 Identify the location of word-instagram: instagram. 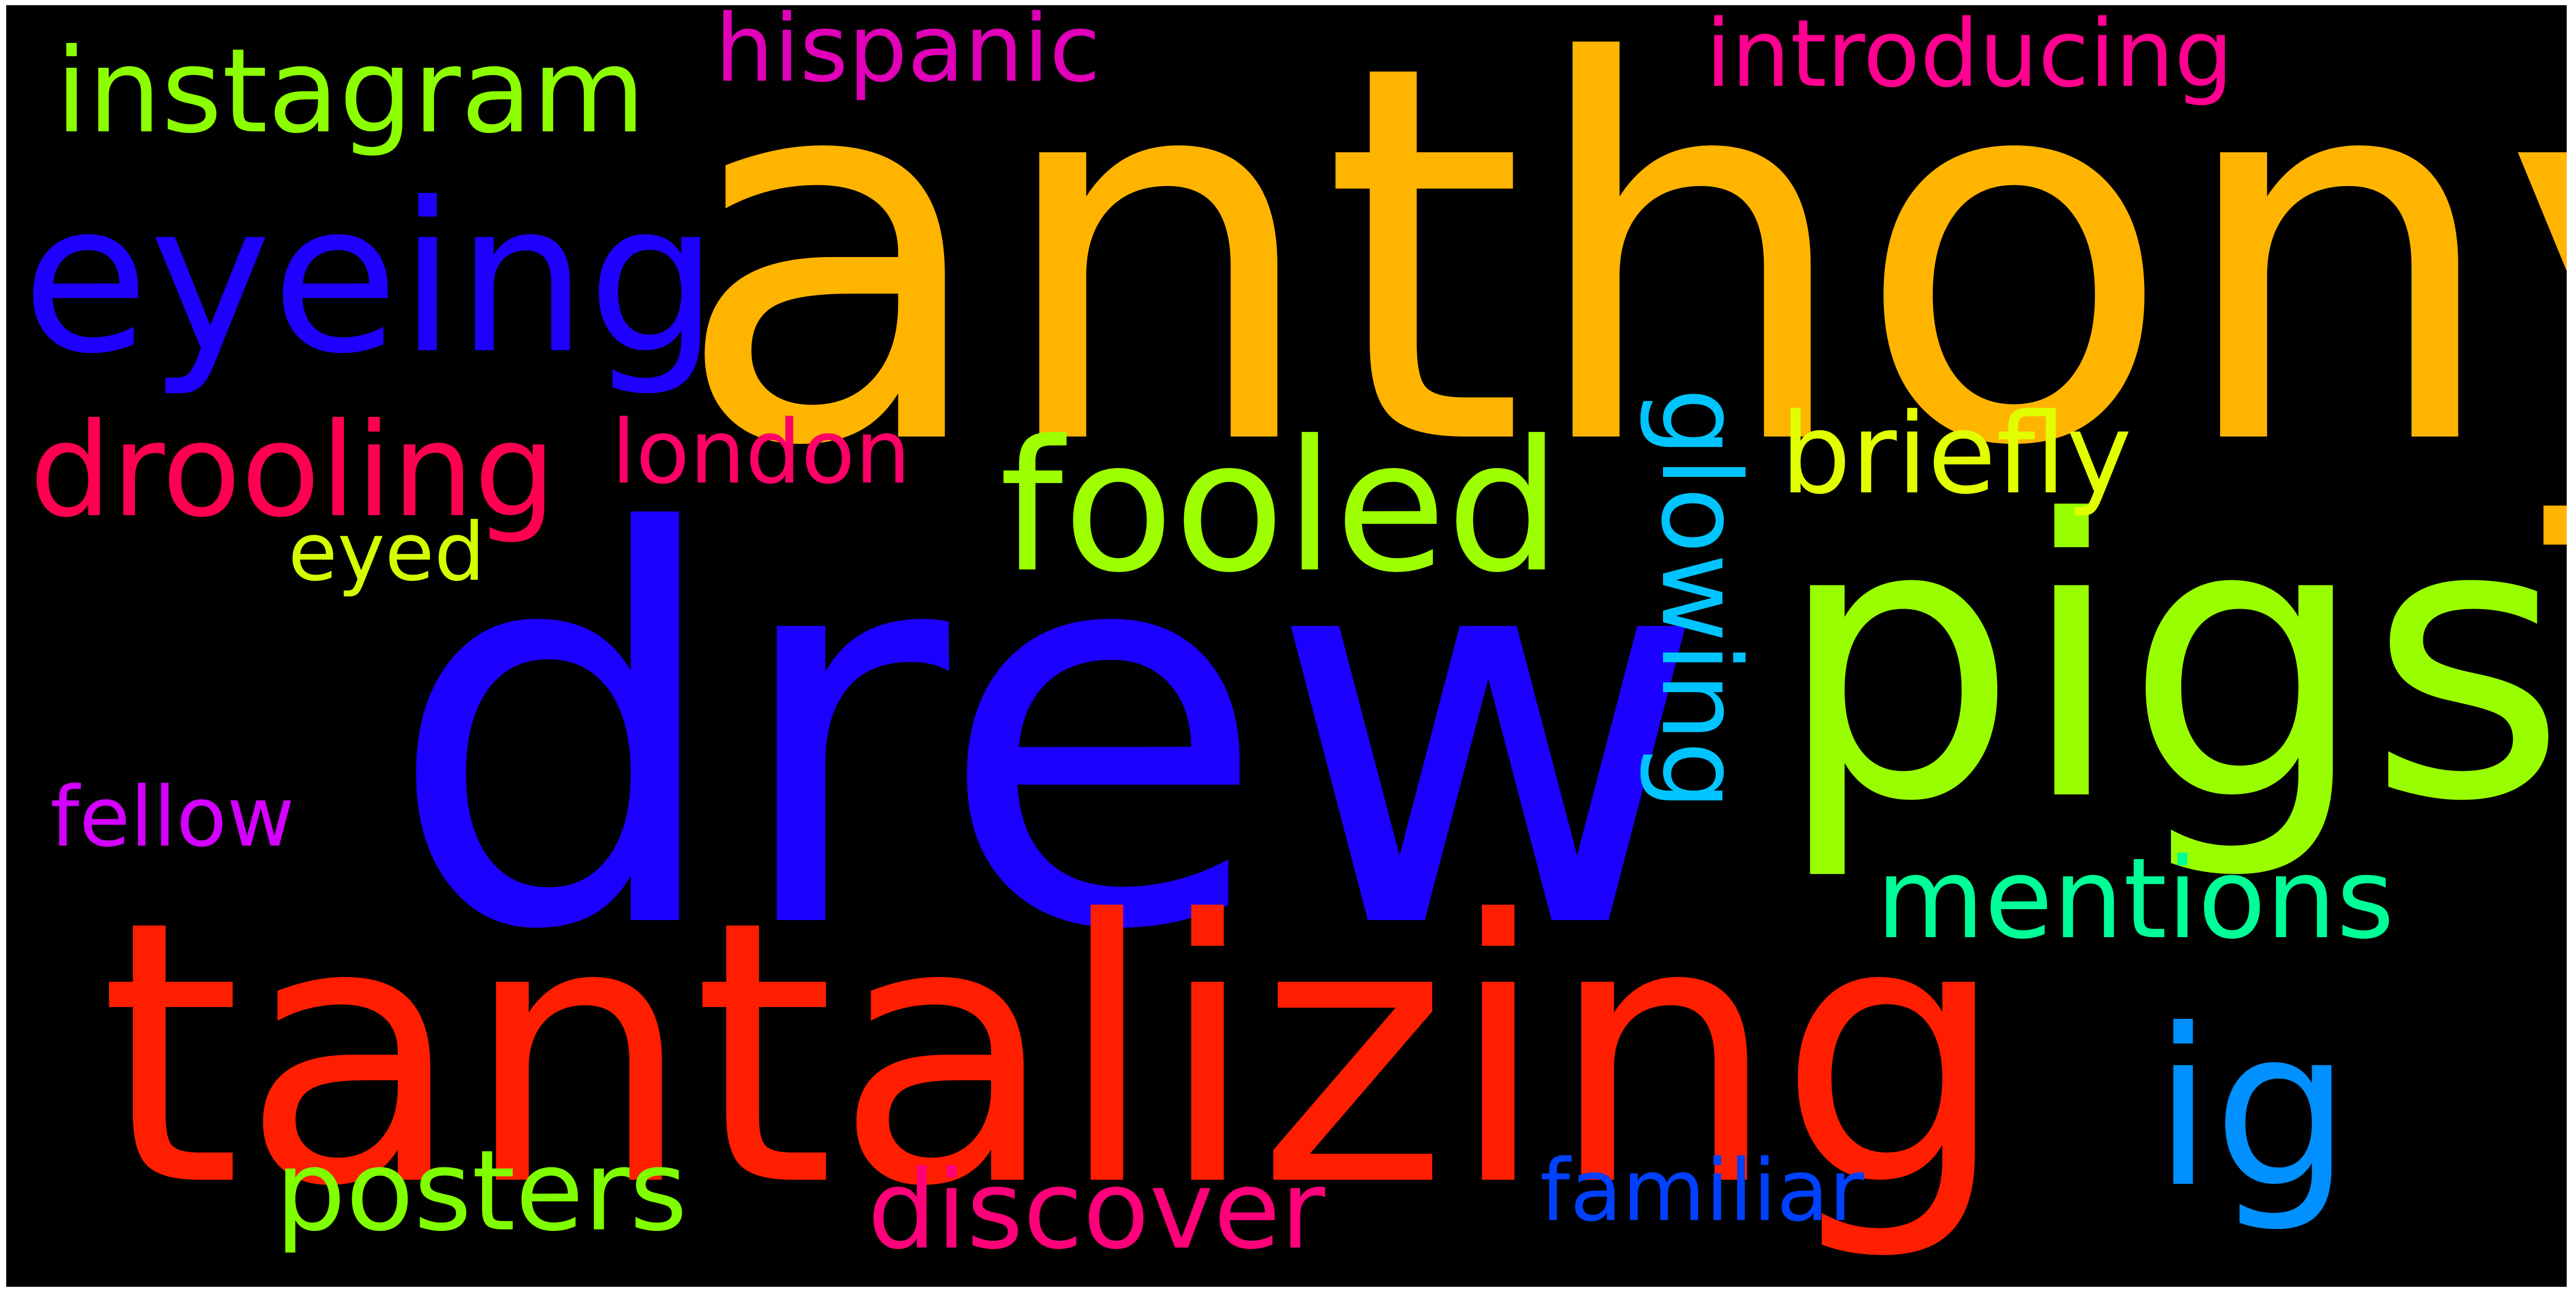
(350, 91).